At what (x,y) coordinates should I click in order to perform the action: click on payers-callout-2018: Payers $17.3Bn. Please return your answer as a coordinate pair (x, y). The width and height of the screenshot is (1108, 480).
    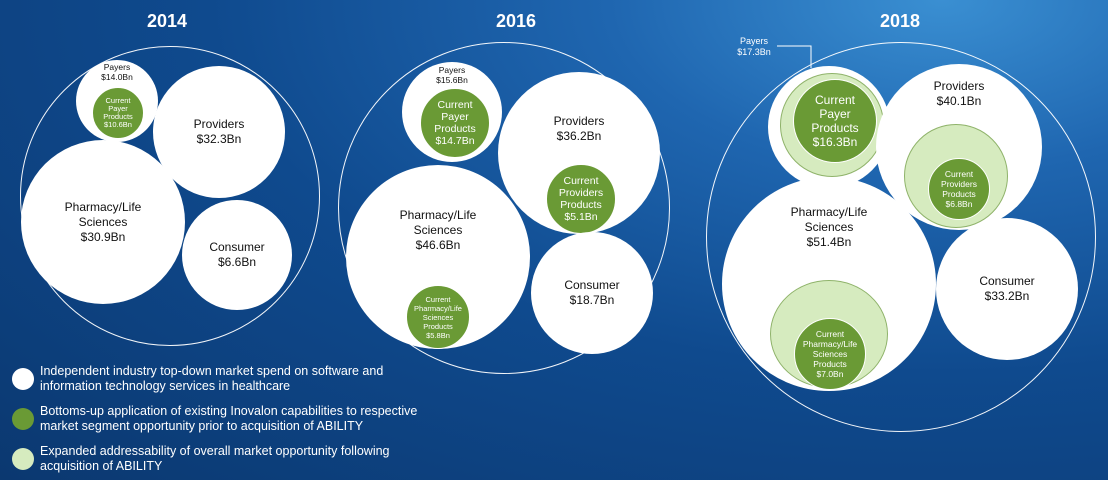
    Looking at the image, I should click on (754, 47).